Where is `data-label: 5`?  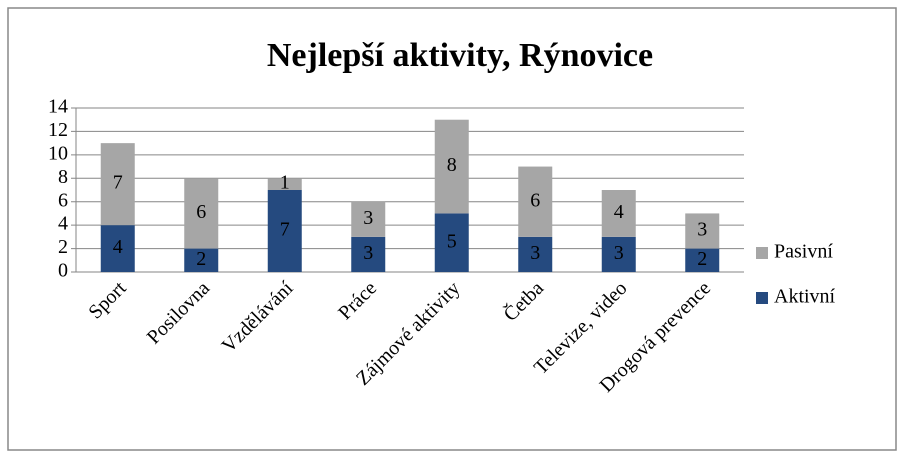 data-label: 5 is located at coordinates (452, 241).